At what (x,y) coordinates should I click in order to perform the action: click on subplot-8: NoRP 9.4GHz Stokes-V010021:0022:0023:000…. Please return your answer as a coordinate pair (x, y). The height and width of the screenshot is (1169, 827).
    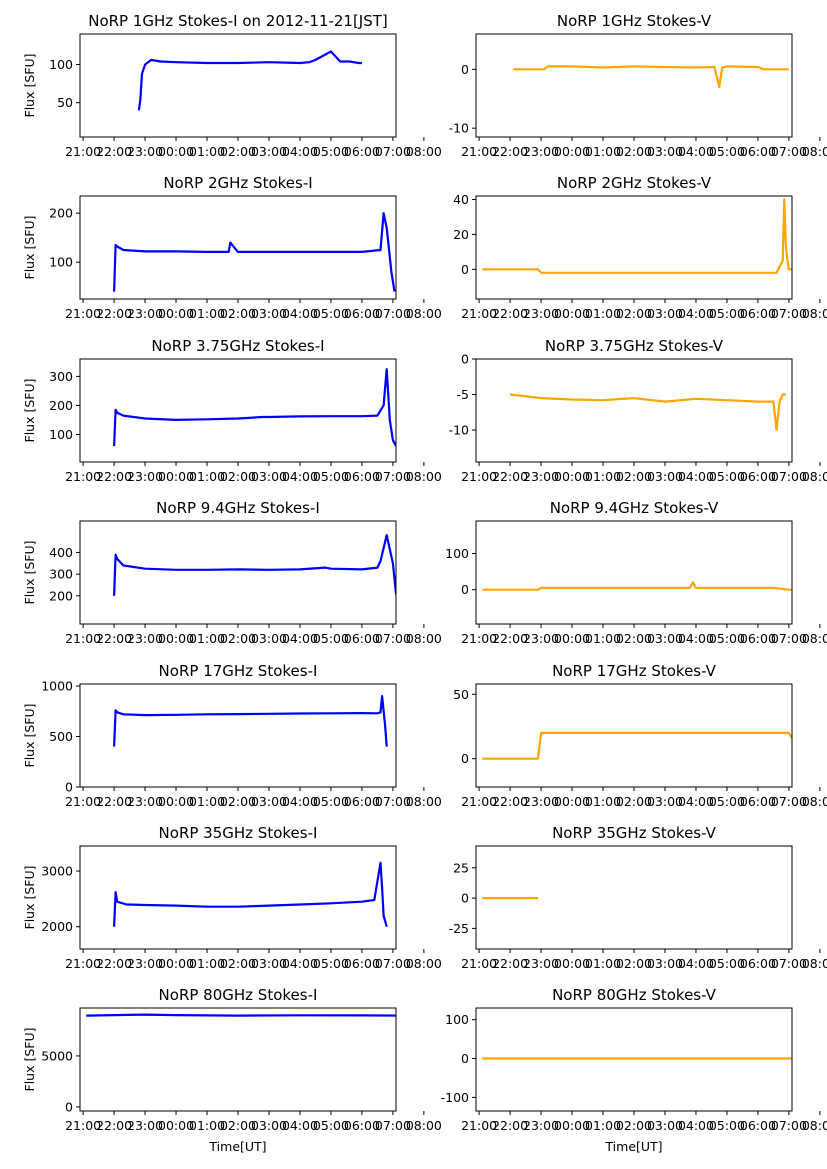
    Looking at the image, I should click on (636, 572).